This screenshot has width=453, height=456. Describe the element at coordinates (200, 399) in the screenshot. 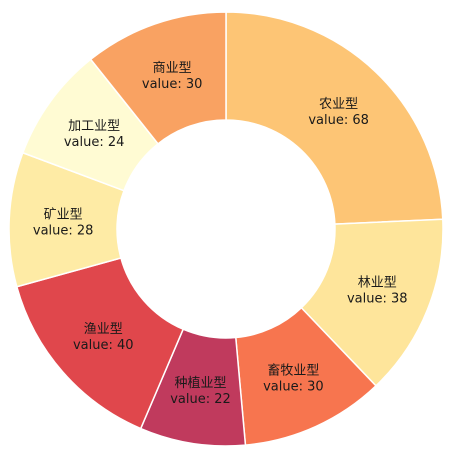

I see `segment-value-label: value: 22` at that location.